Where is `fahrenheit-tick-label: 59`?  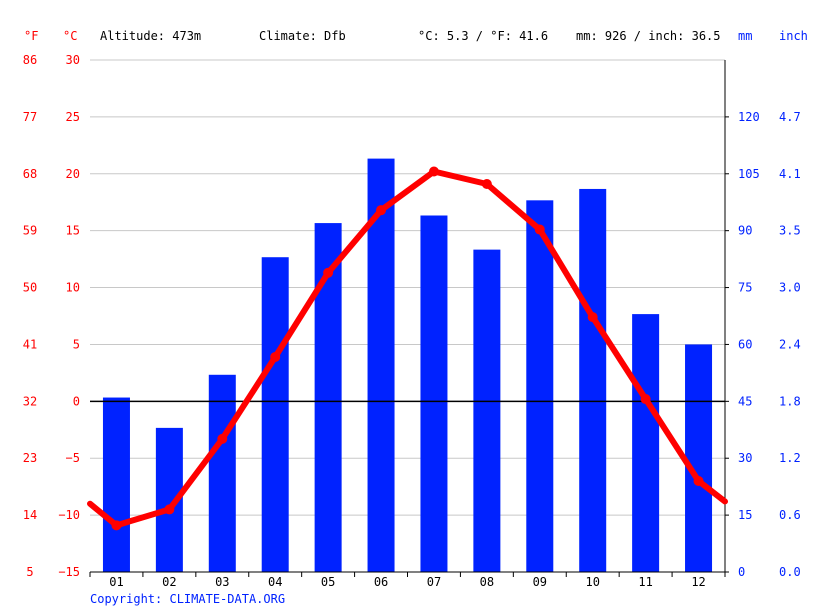 fahrenheit-tick-label: 59 is located at coordinates (30, 231).